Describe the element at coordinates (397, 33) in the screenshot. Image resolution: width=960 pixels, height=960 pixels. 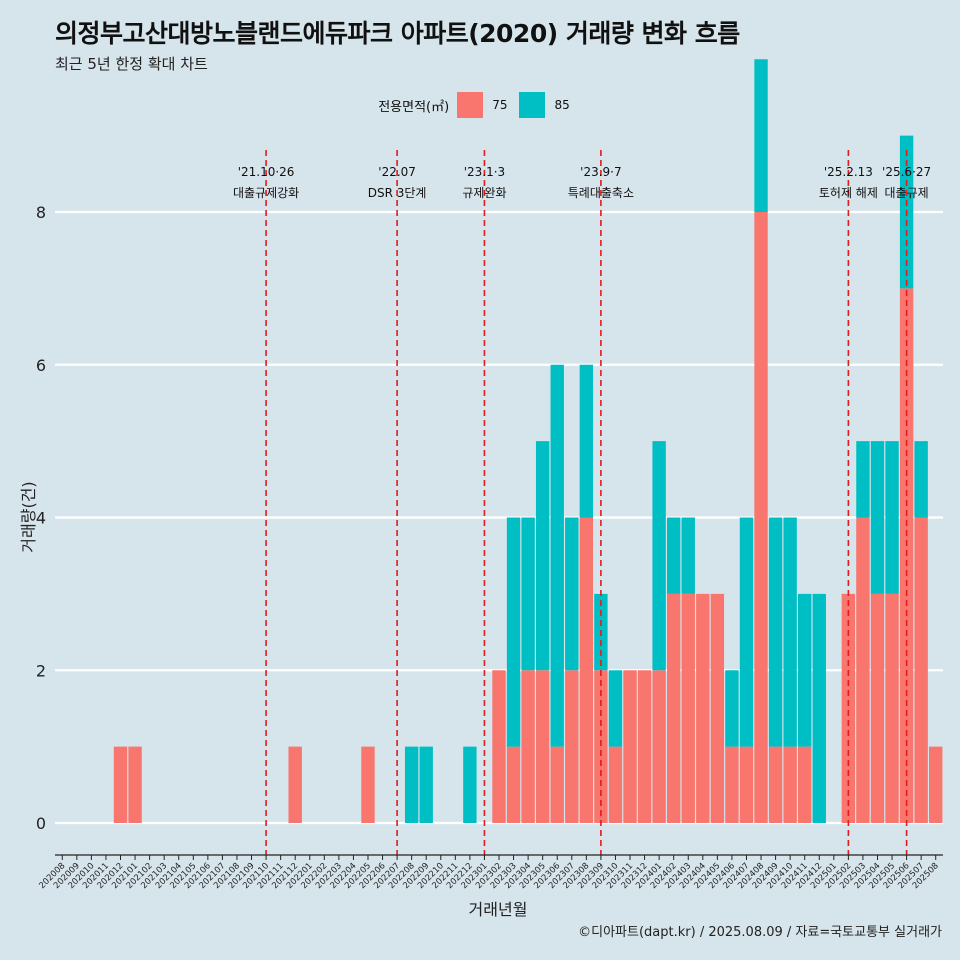
I see `page-title: 의정부고산대방노블랜드에듀파크 아파트(2020) 거래량 변화 흐름` at that location.